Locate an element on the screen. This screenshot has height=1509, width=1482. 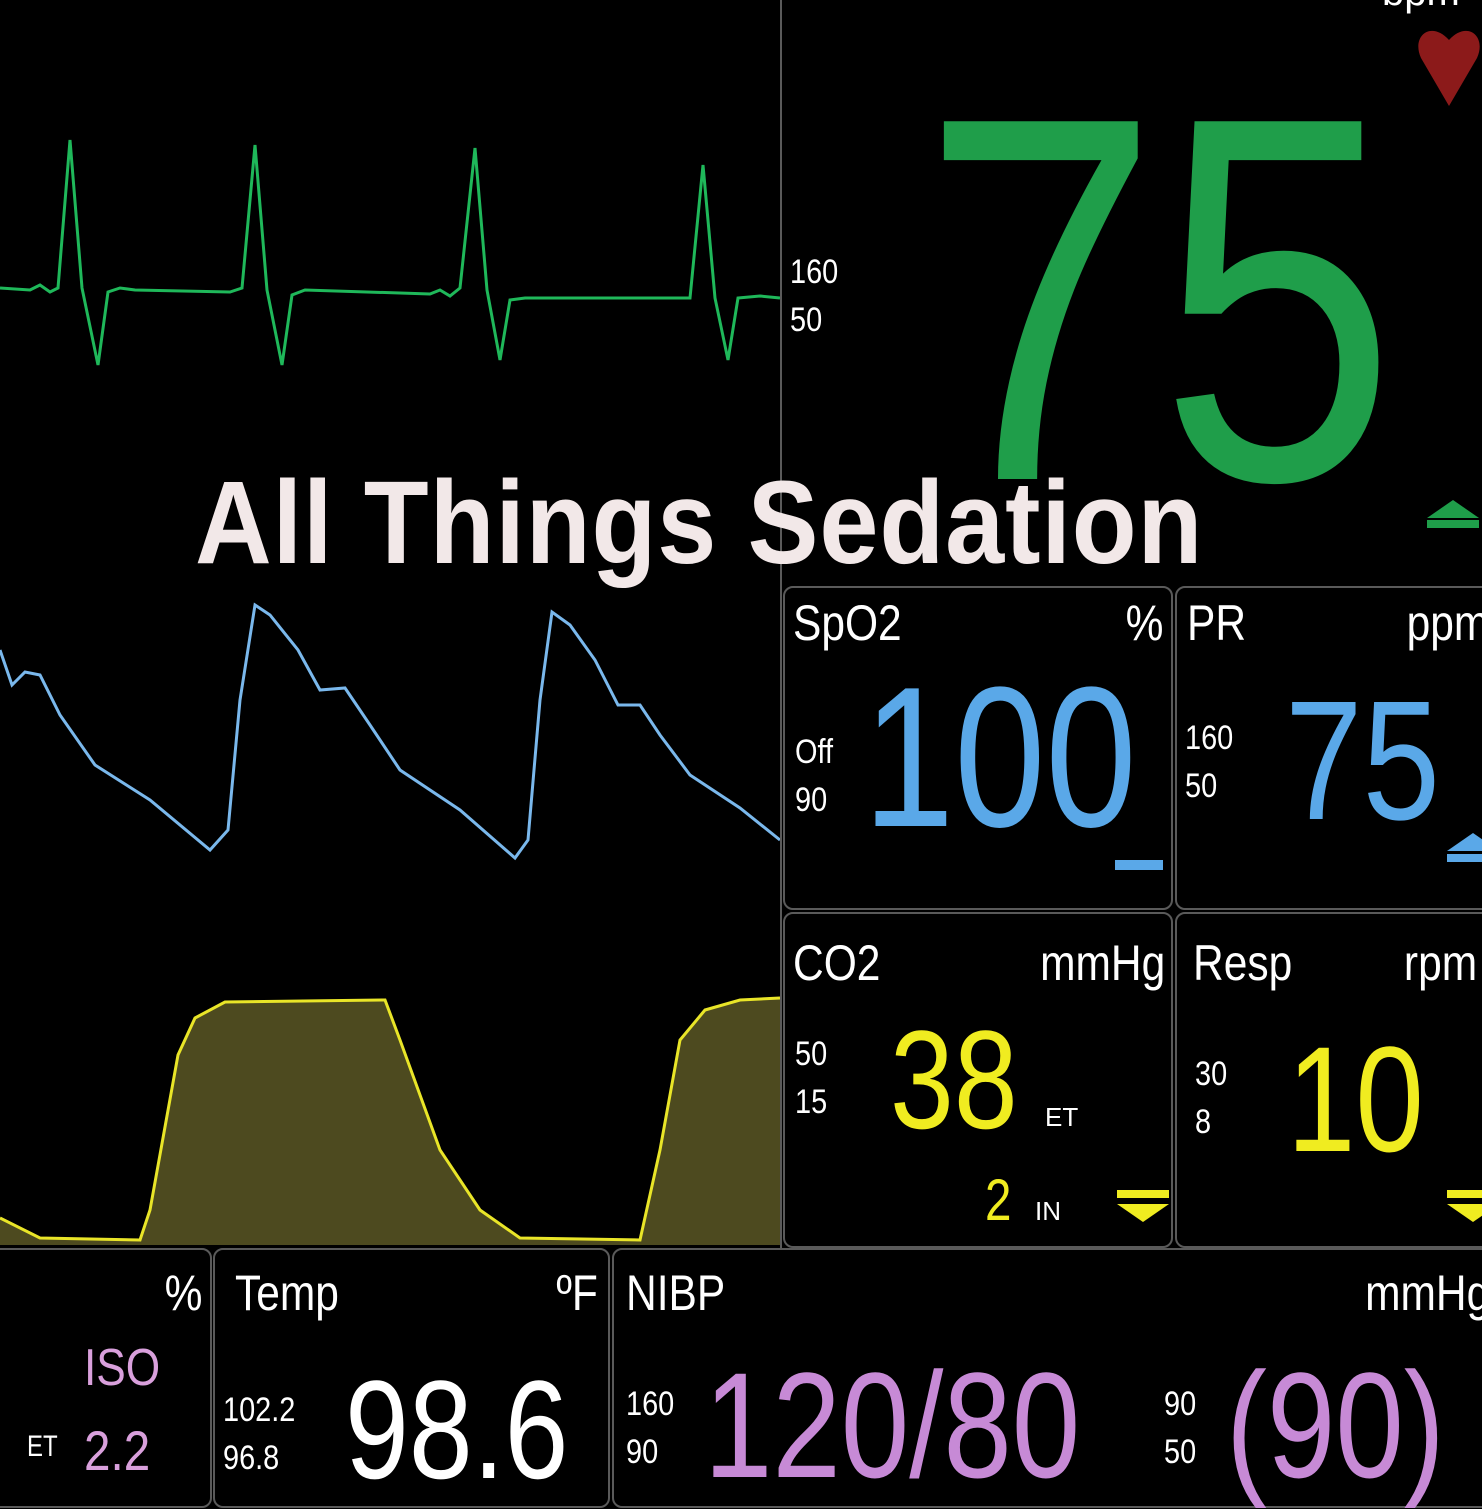
temp-unit: ºF is located at coordinates (577, 1293).